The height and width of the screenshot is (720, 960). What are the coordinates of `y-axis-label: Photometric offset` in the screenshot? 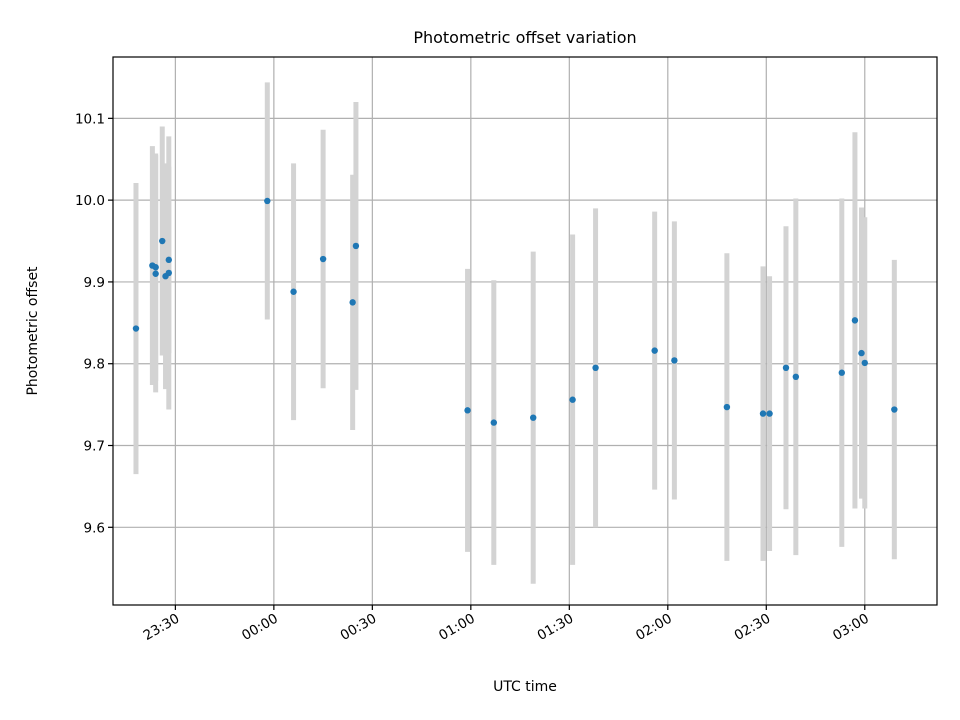 It's located at (33, 331).